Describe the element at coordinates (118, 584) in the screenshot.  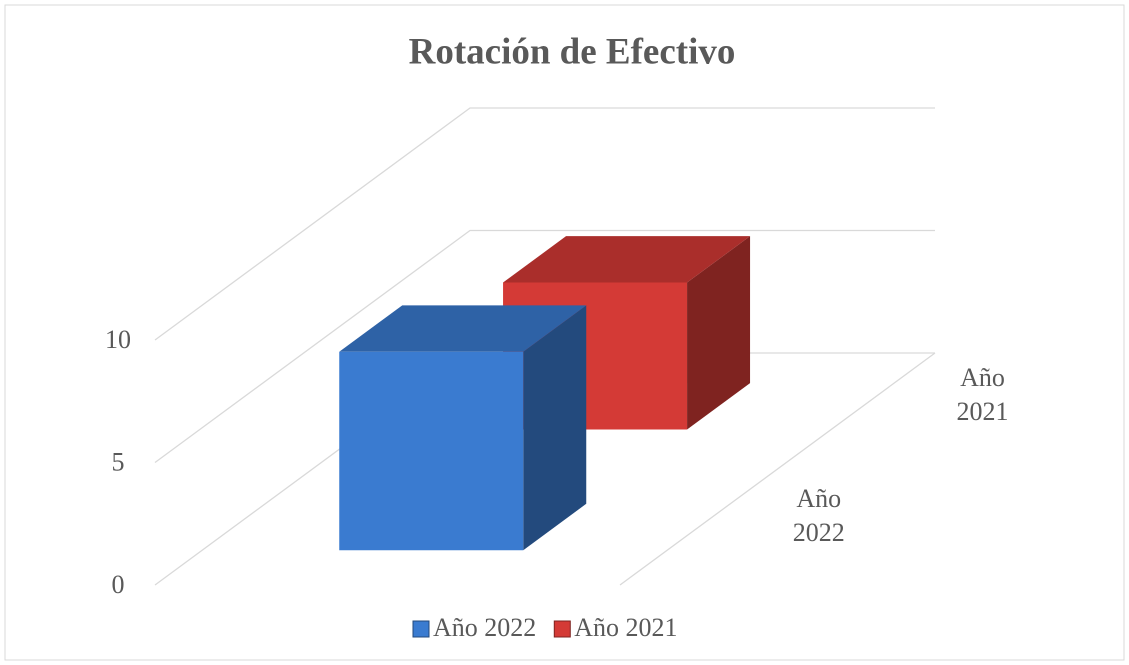
I see `y-tick-label: 0` at that location.